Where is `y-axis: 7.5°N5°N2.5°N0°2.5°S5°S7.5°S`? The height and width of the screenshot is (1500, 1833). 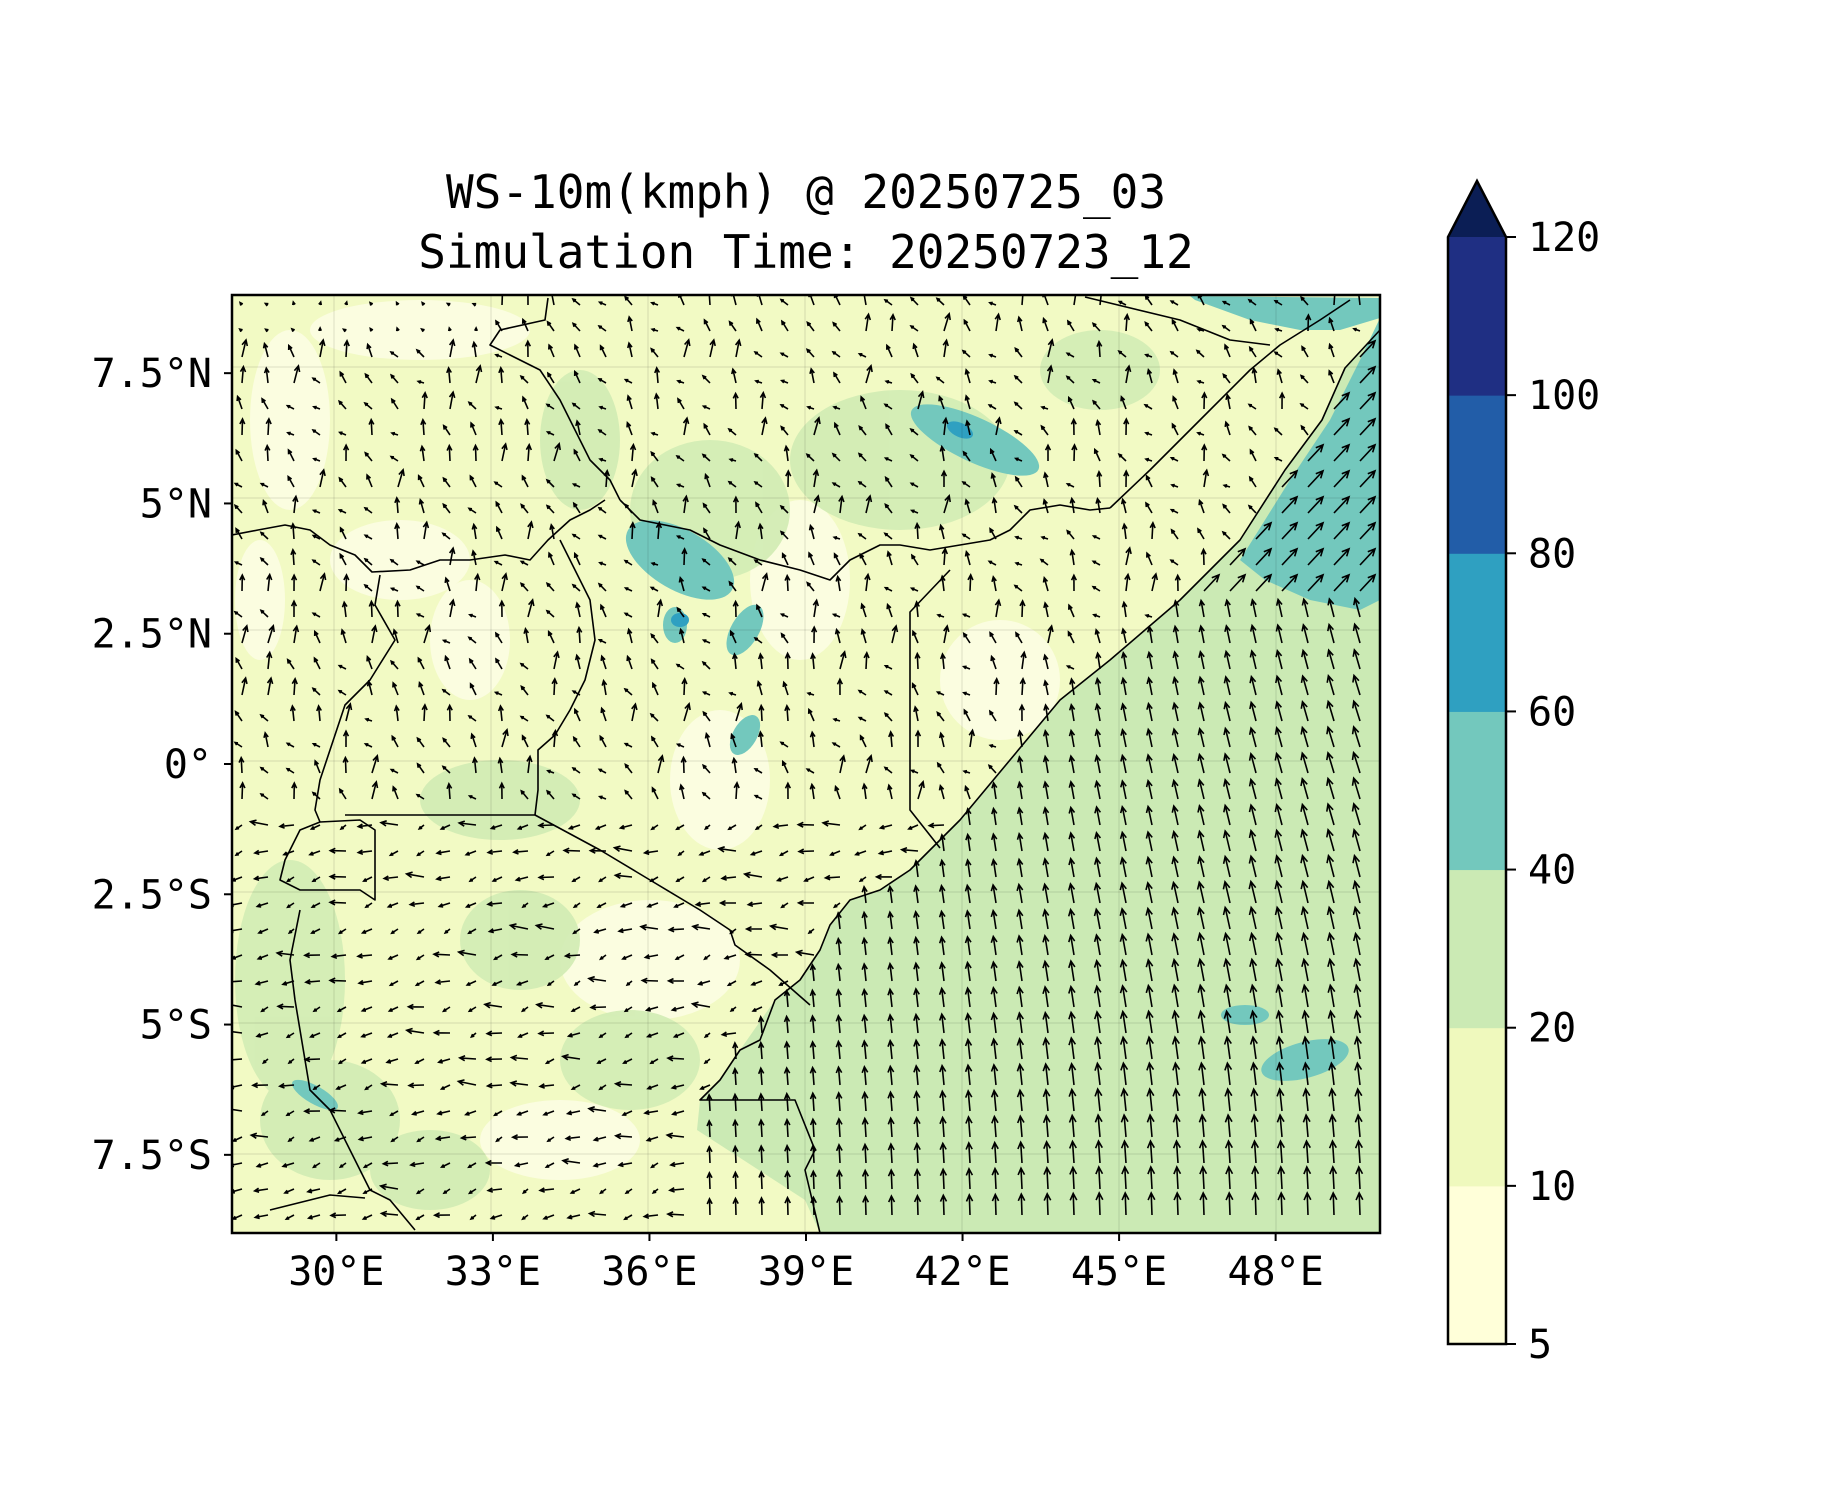
y-axis: 7.5°N5°N2.5°N0°2.5°S5°S7.5°S is located at coordinates (162, 765).